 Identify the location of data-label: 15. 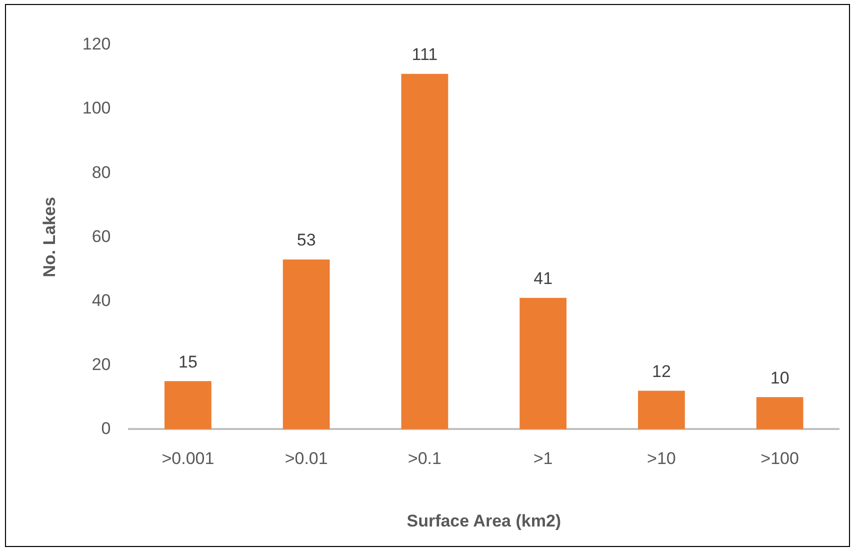
(188, 362).